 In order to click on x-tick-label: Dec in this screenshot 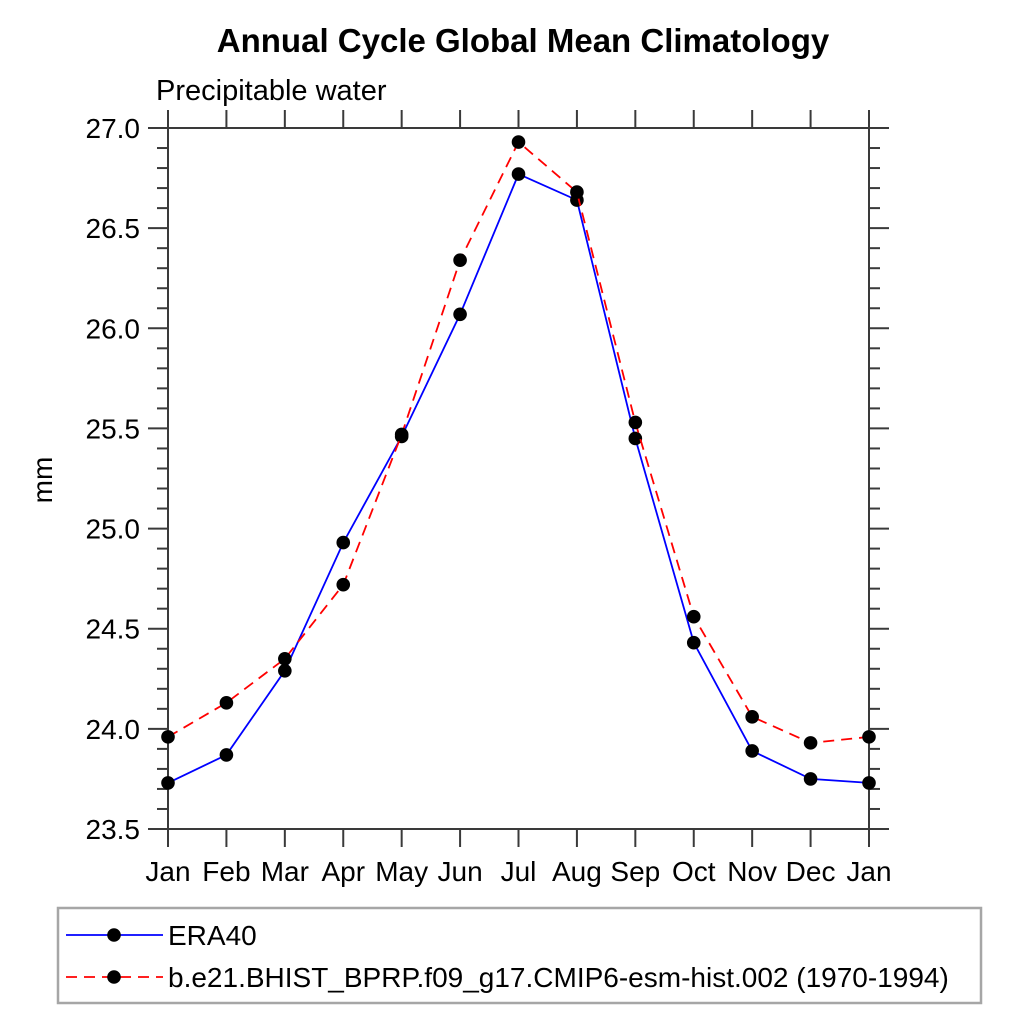, I will do `click(811, 871)`.